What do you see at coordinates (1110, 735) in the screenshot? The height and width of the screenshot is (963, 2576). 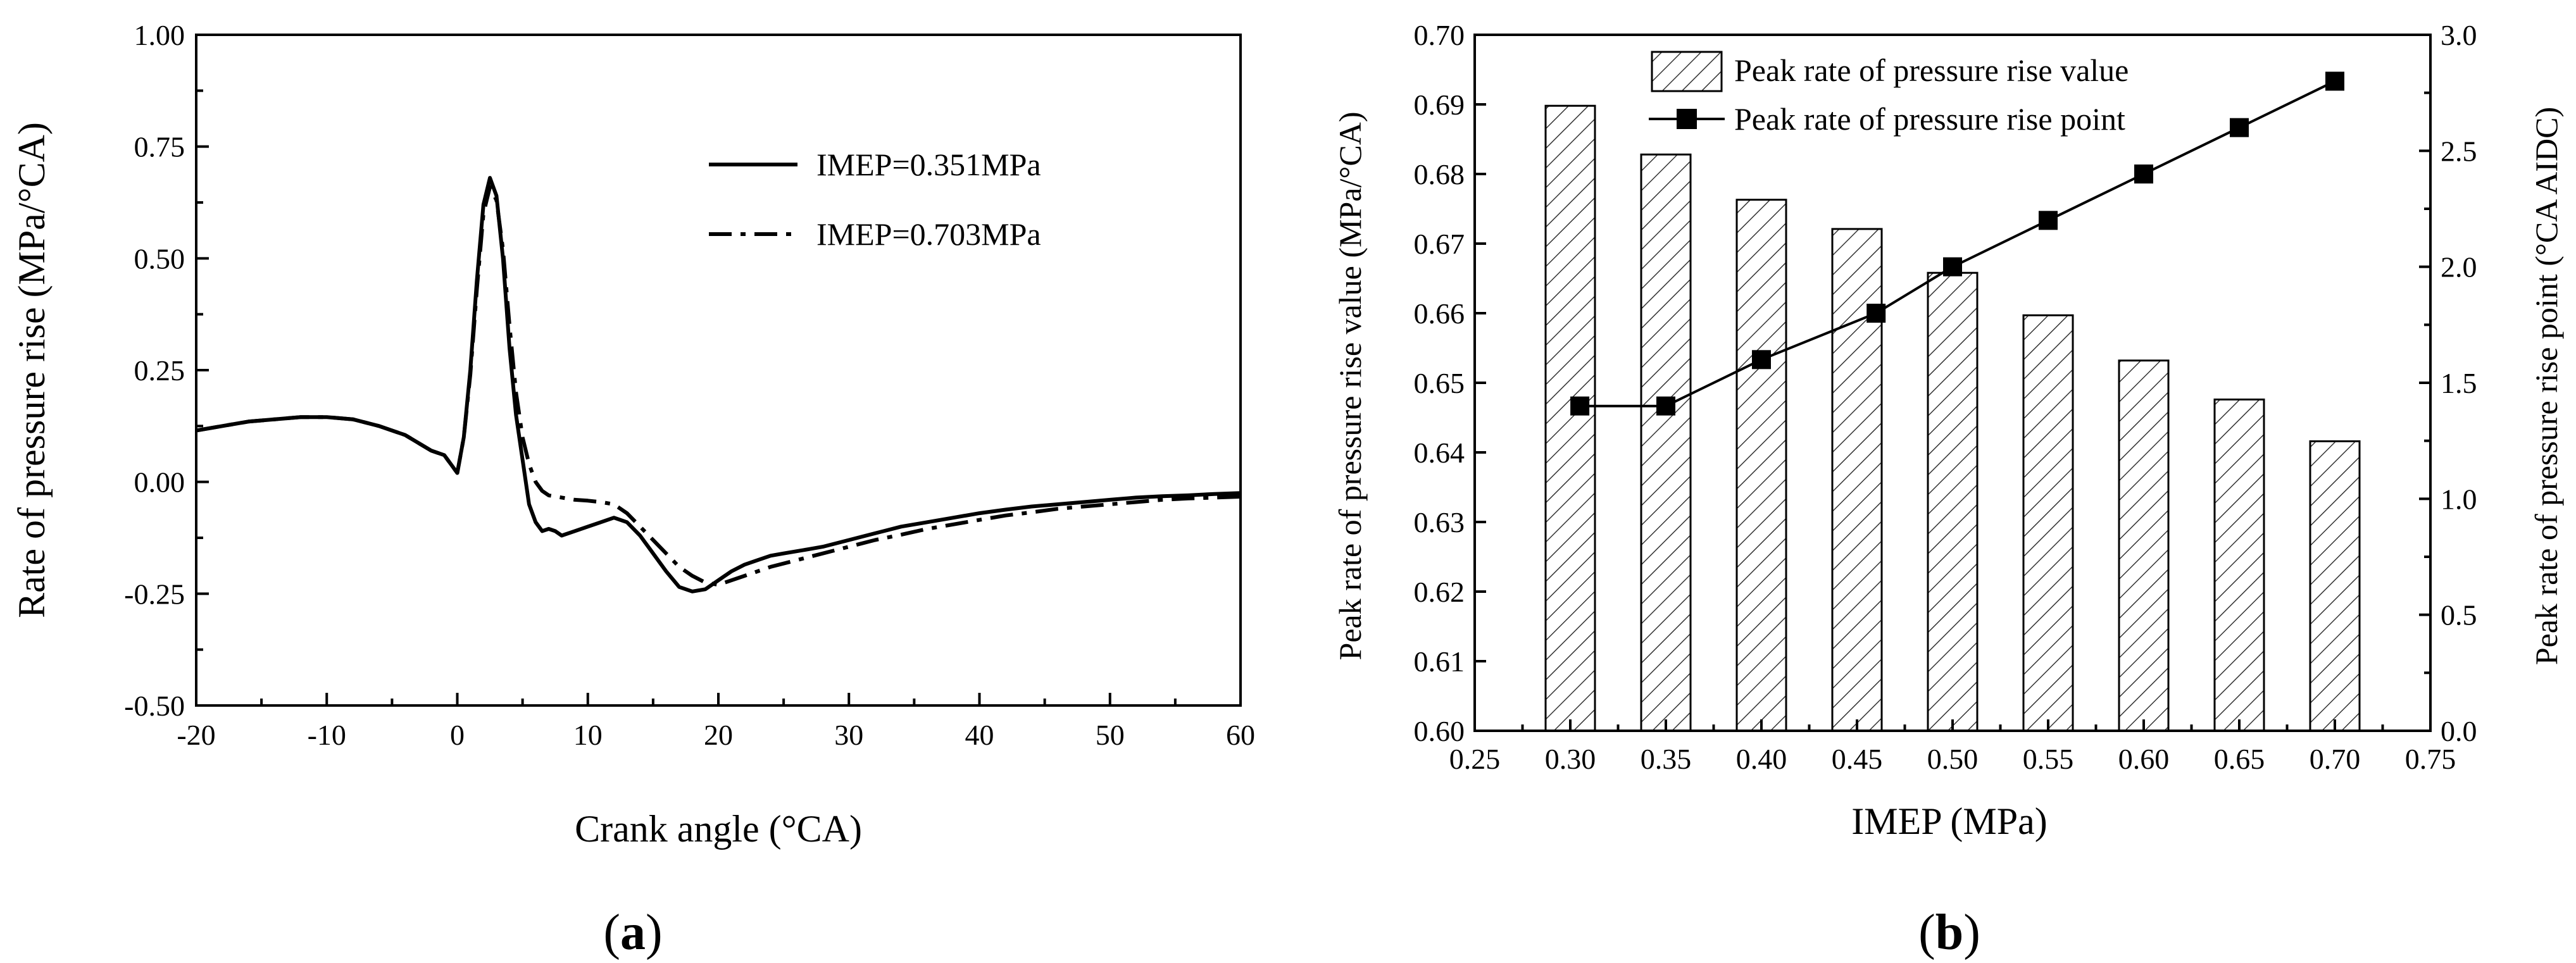 I see `x-tick-label: 50` at bounding box center [1110, 735].